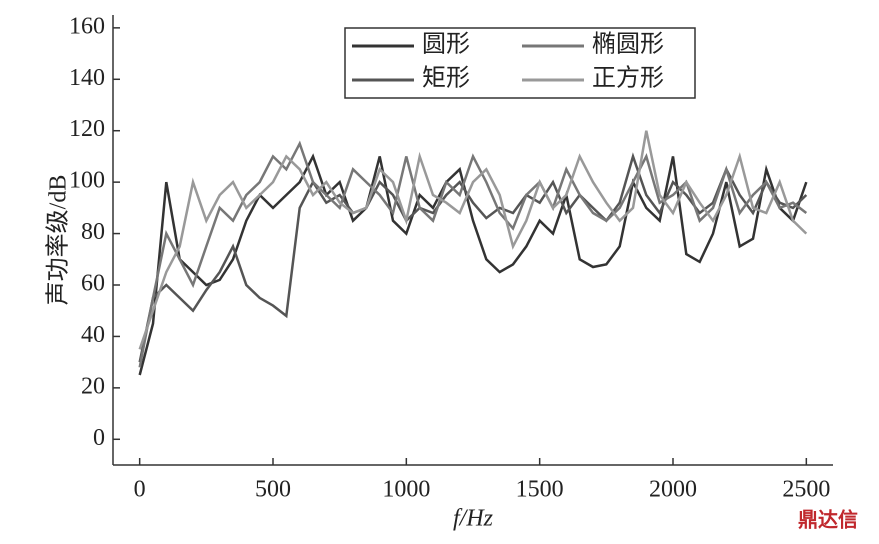 Image resolution: width=879 pixels, height=544 pixels. I want to click on x-tick-label: 0, so click(140, 490).